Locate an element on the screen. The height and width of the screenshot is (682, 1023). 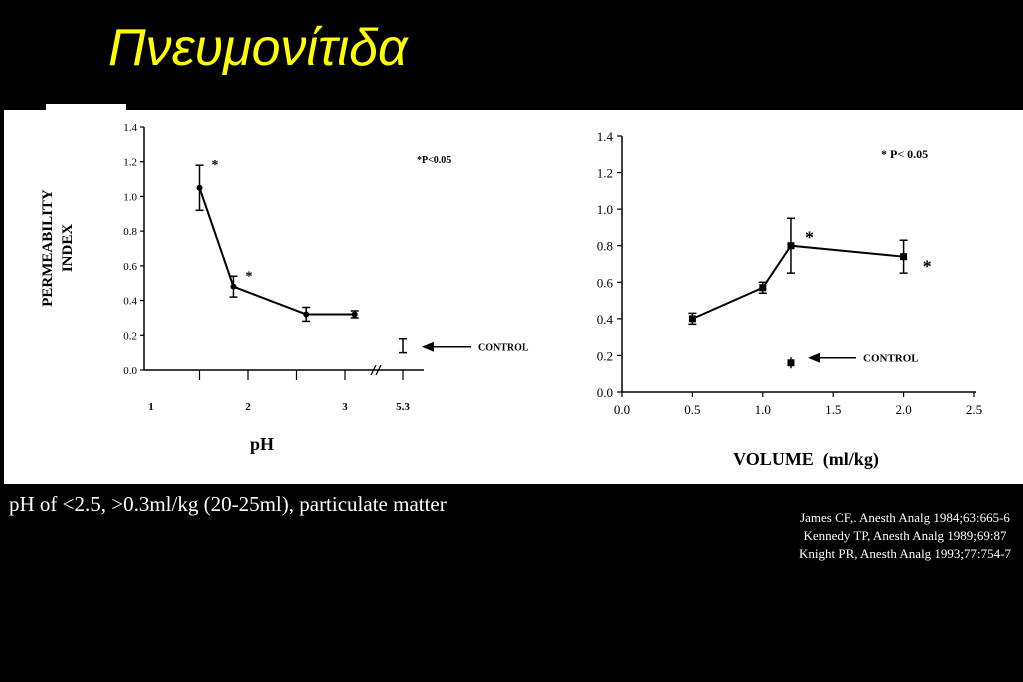
slide-title: Πνευμονίτιδα is located at coordinates (258, 48).